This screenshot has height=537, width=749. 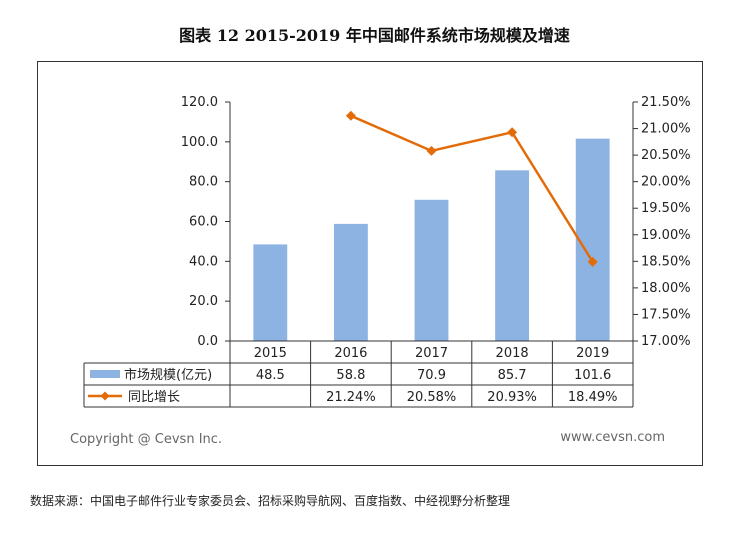 What do you see at coordinates (203, 182) in the screenshot?
I see `left-tick-label: 80.0` at bounding box center [203, 182].